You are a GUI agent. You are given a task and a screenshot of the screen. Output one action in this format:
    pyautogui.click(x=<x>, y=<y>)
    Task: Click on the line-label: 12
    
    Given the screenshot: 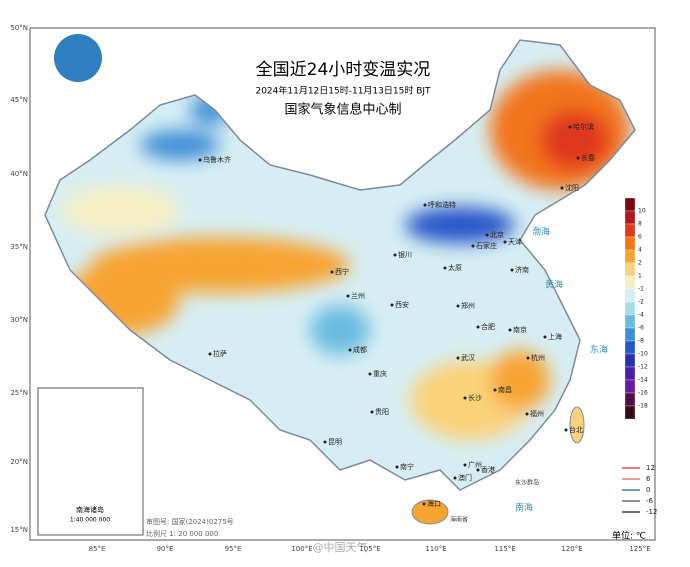 What is the action you would take?
    pyautogui.click(x=650, y=468)
    